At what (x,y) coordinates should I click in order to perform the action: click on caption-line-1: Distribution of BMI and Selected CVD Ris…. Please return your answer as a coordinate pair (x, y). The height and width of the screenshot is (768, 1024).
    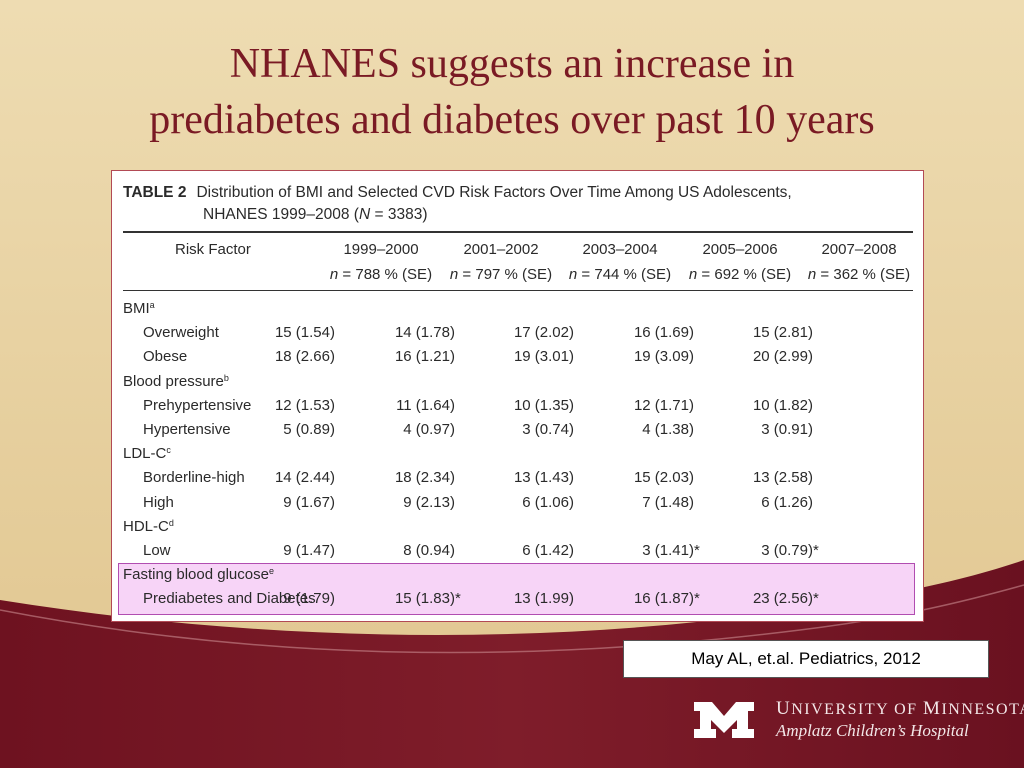
    Looking at the image, I should click on (494, 192).